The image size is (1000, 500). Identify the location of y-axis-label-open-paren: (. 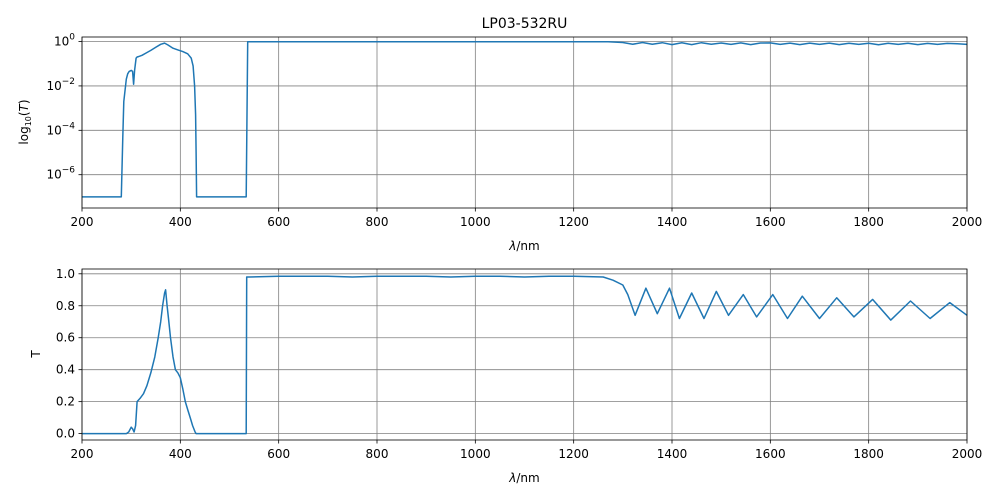
(24, 113).